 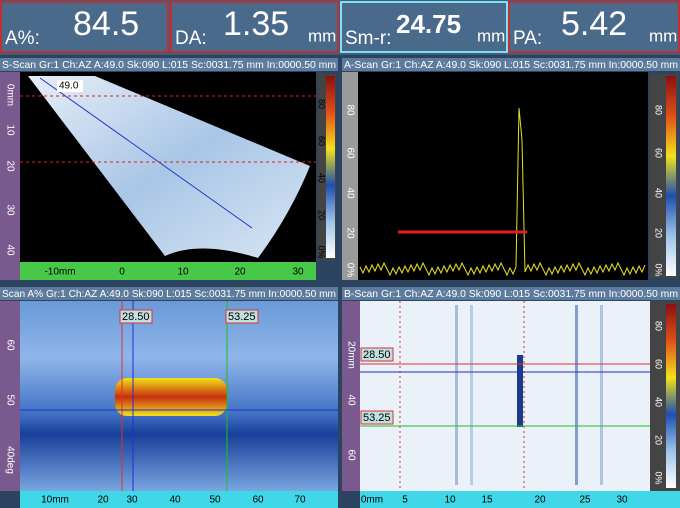 I want to click on bottom-tick-label: 70, so click(x=300, y=500).